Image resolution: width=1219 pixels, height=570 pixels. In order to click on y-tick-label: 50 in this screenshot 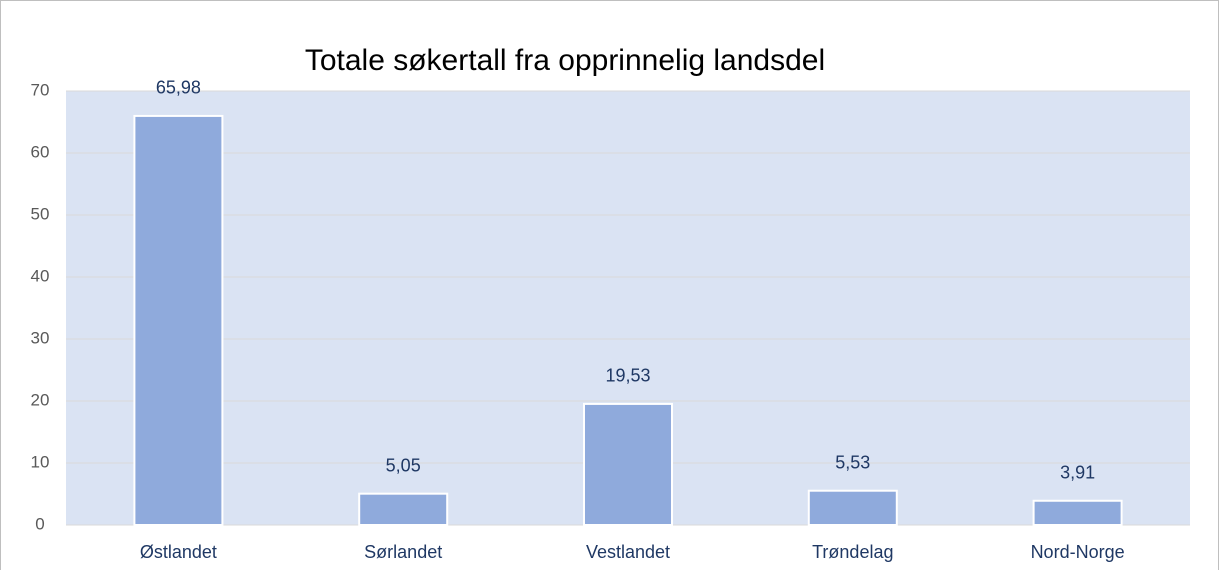, I will do `click(40, 213)`.